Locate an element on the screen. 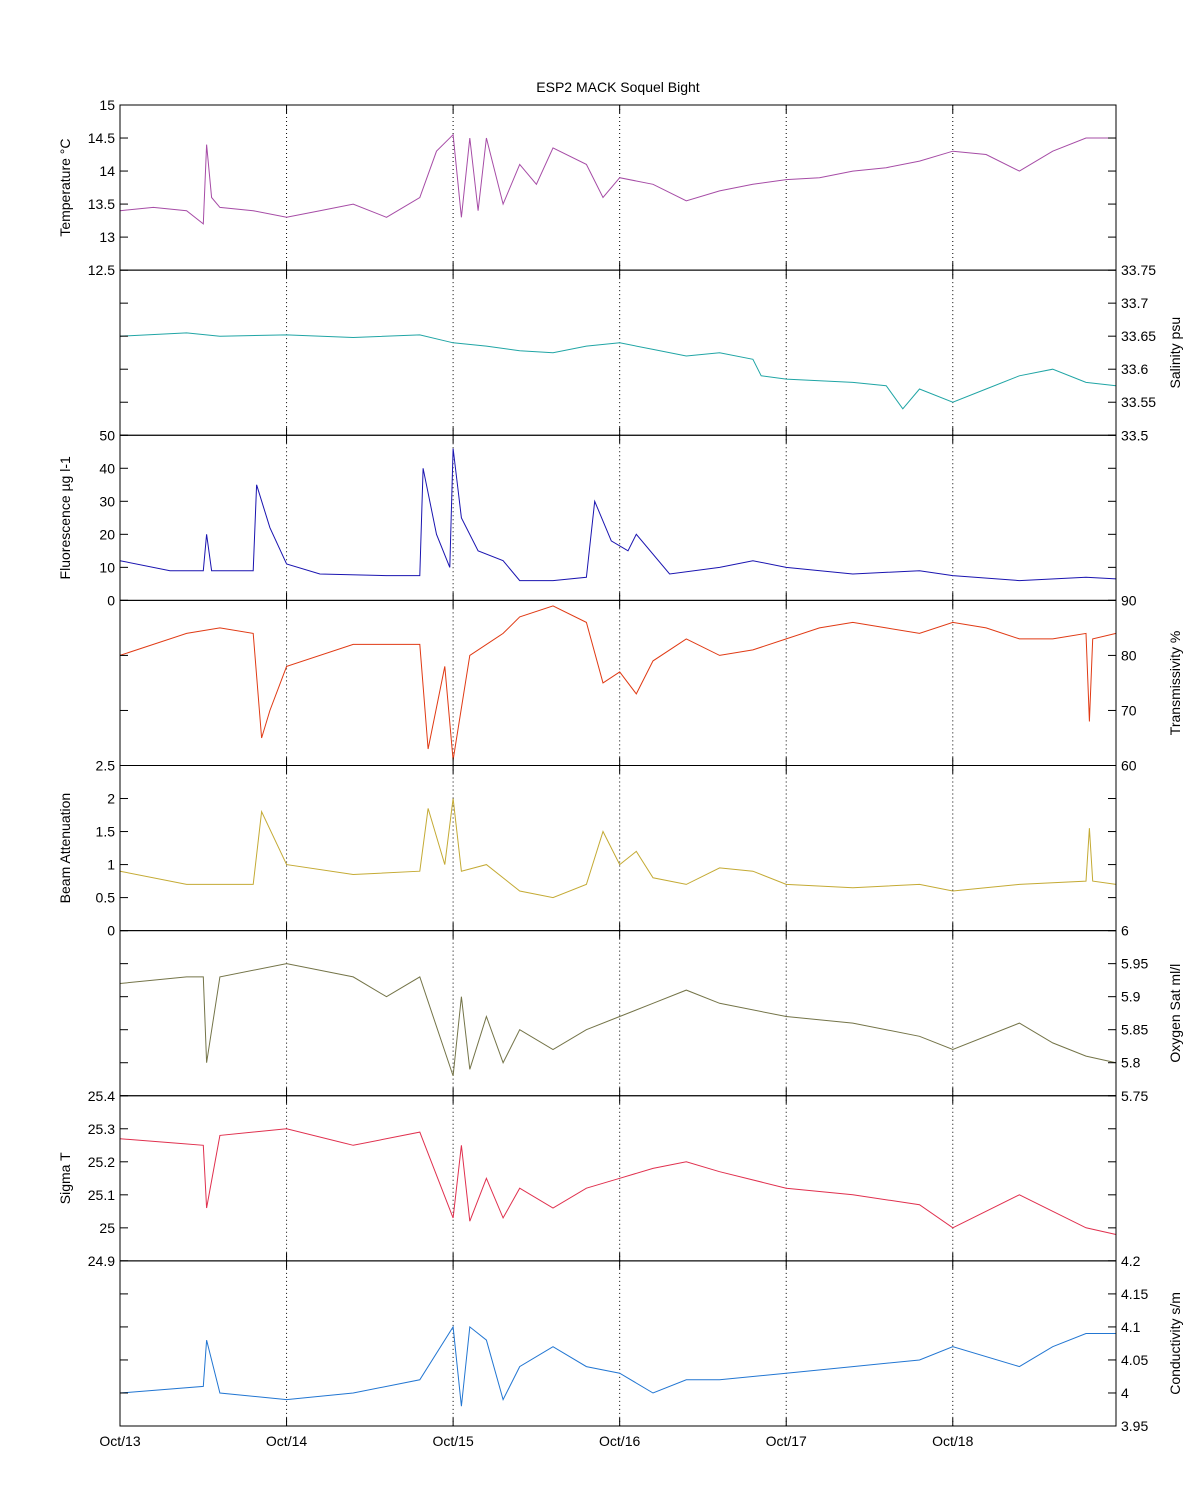 This screenshot has height=1506, width=1200. y-tick-label: 14 is located at coordinates (107, 171).